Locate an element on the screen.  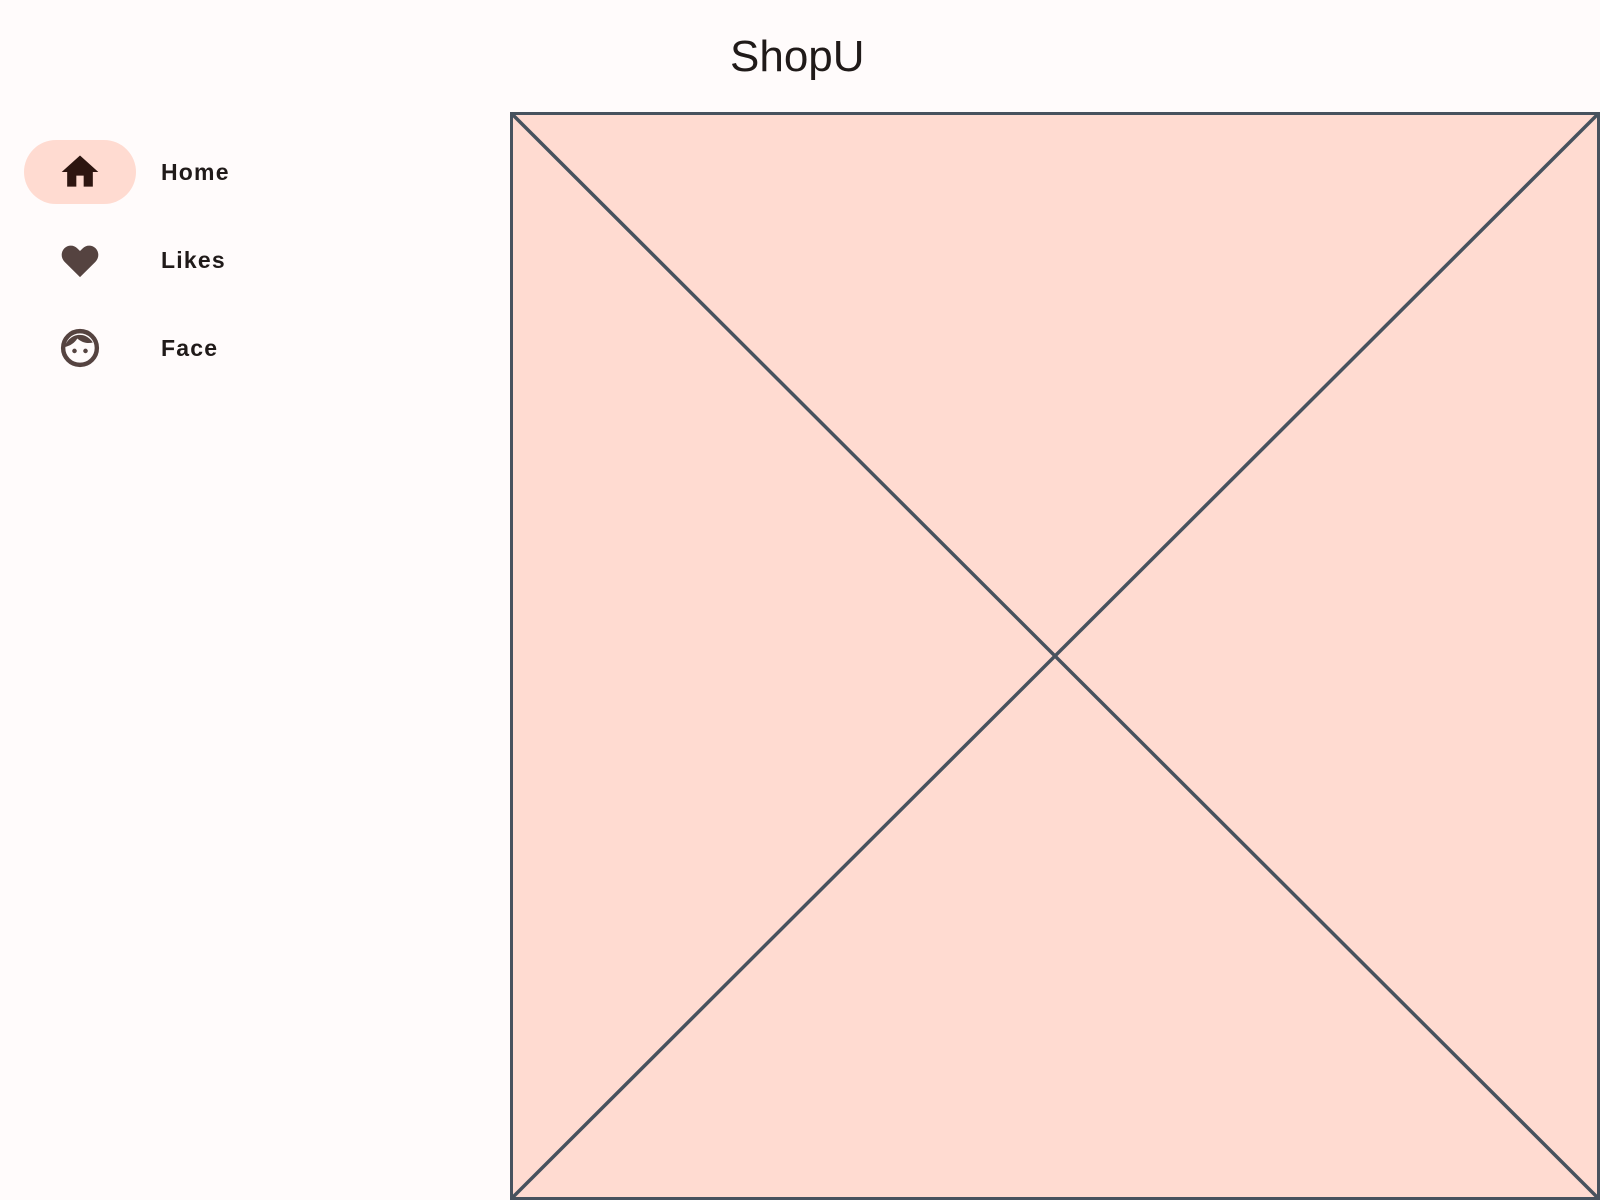
nav-item-face: Face is located at coordinates (230, 348).